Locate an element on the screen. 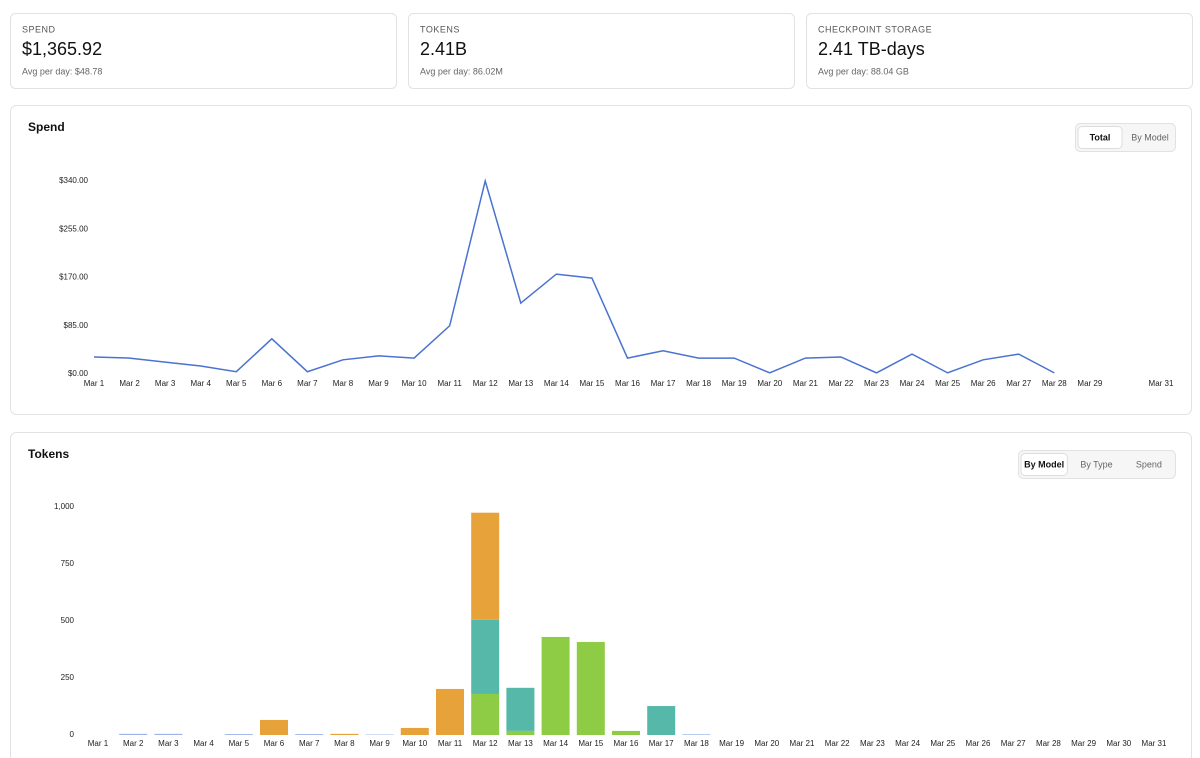  x-tick-label: Mar 30 is located at coordinates (1118, 743).